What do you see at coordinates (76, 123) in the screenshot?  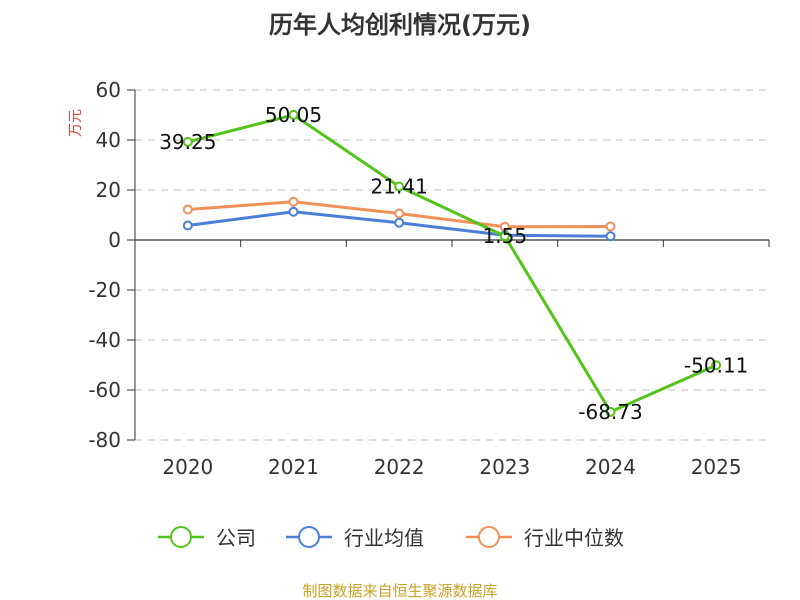 I see `y-axis-label: 万元` at bounding box center [76, 123].